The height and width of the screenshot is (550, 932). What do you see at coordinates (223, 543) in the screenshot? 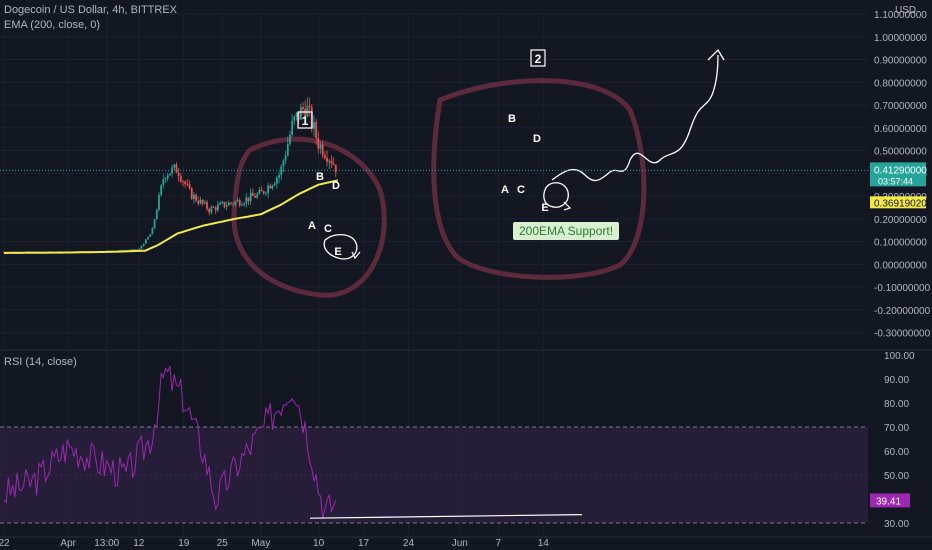
I see `time-tick-label: 25` at bounding box center [223, 543].